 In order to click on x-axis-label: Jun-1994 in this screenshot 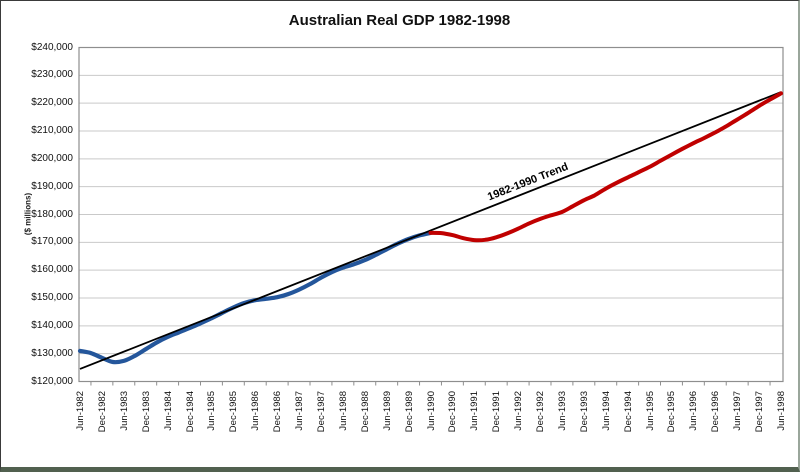, I will do `click(606, 410)`.